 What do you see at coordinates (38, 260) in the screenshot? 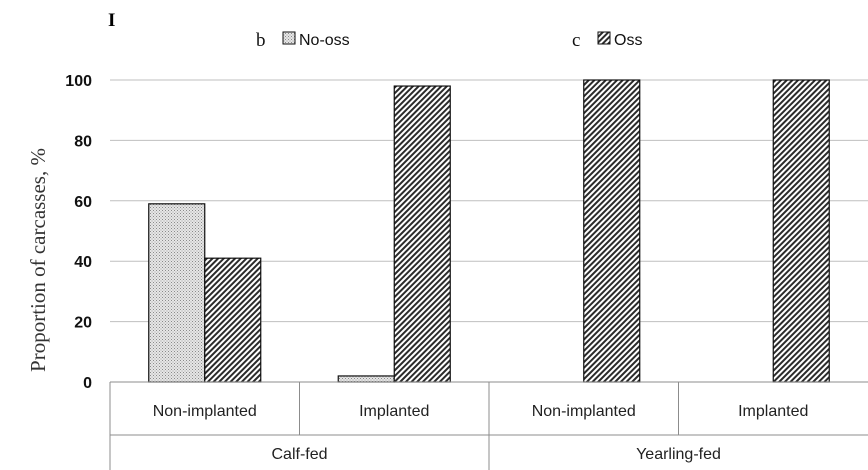
I see `y-axis-label: Proportion of carcasses, %` at bounding box center [38, 260].